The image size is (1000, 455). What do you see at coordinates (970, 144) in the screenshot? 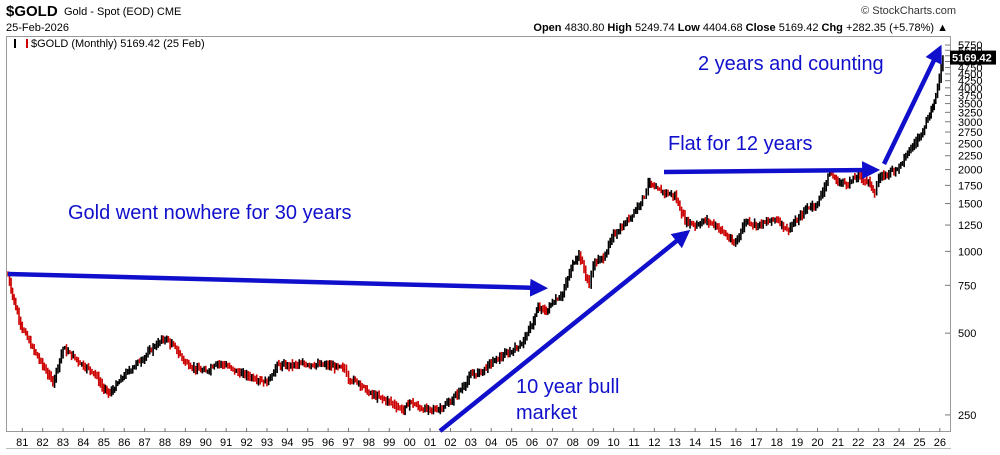
I see `y-tick-label: 2500` at bounding box center [970, 144].